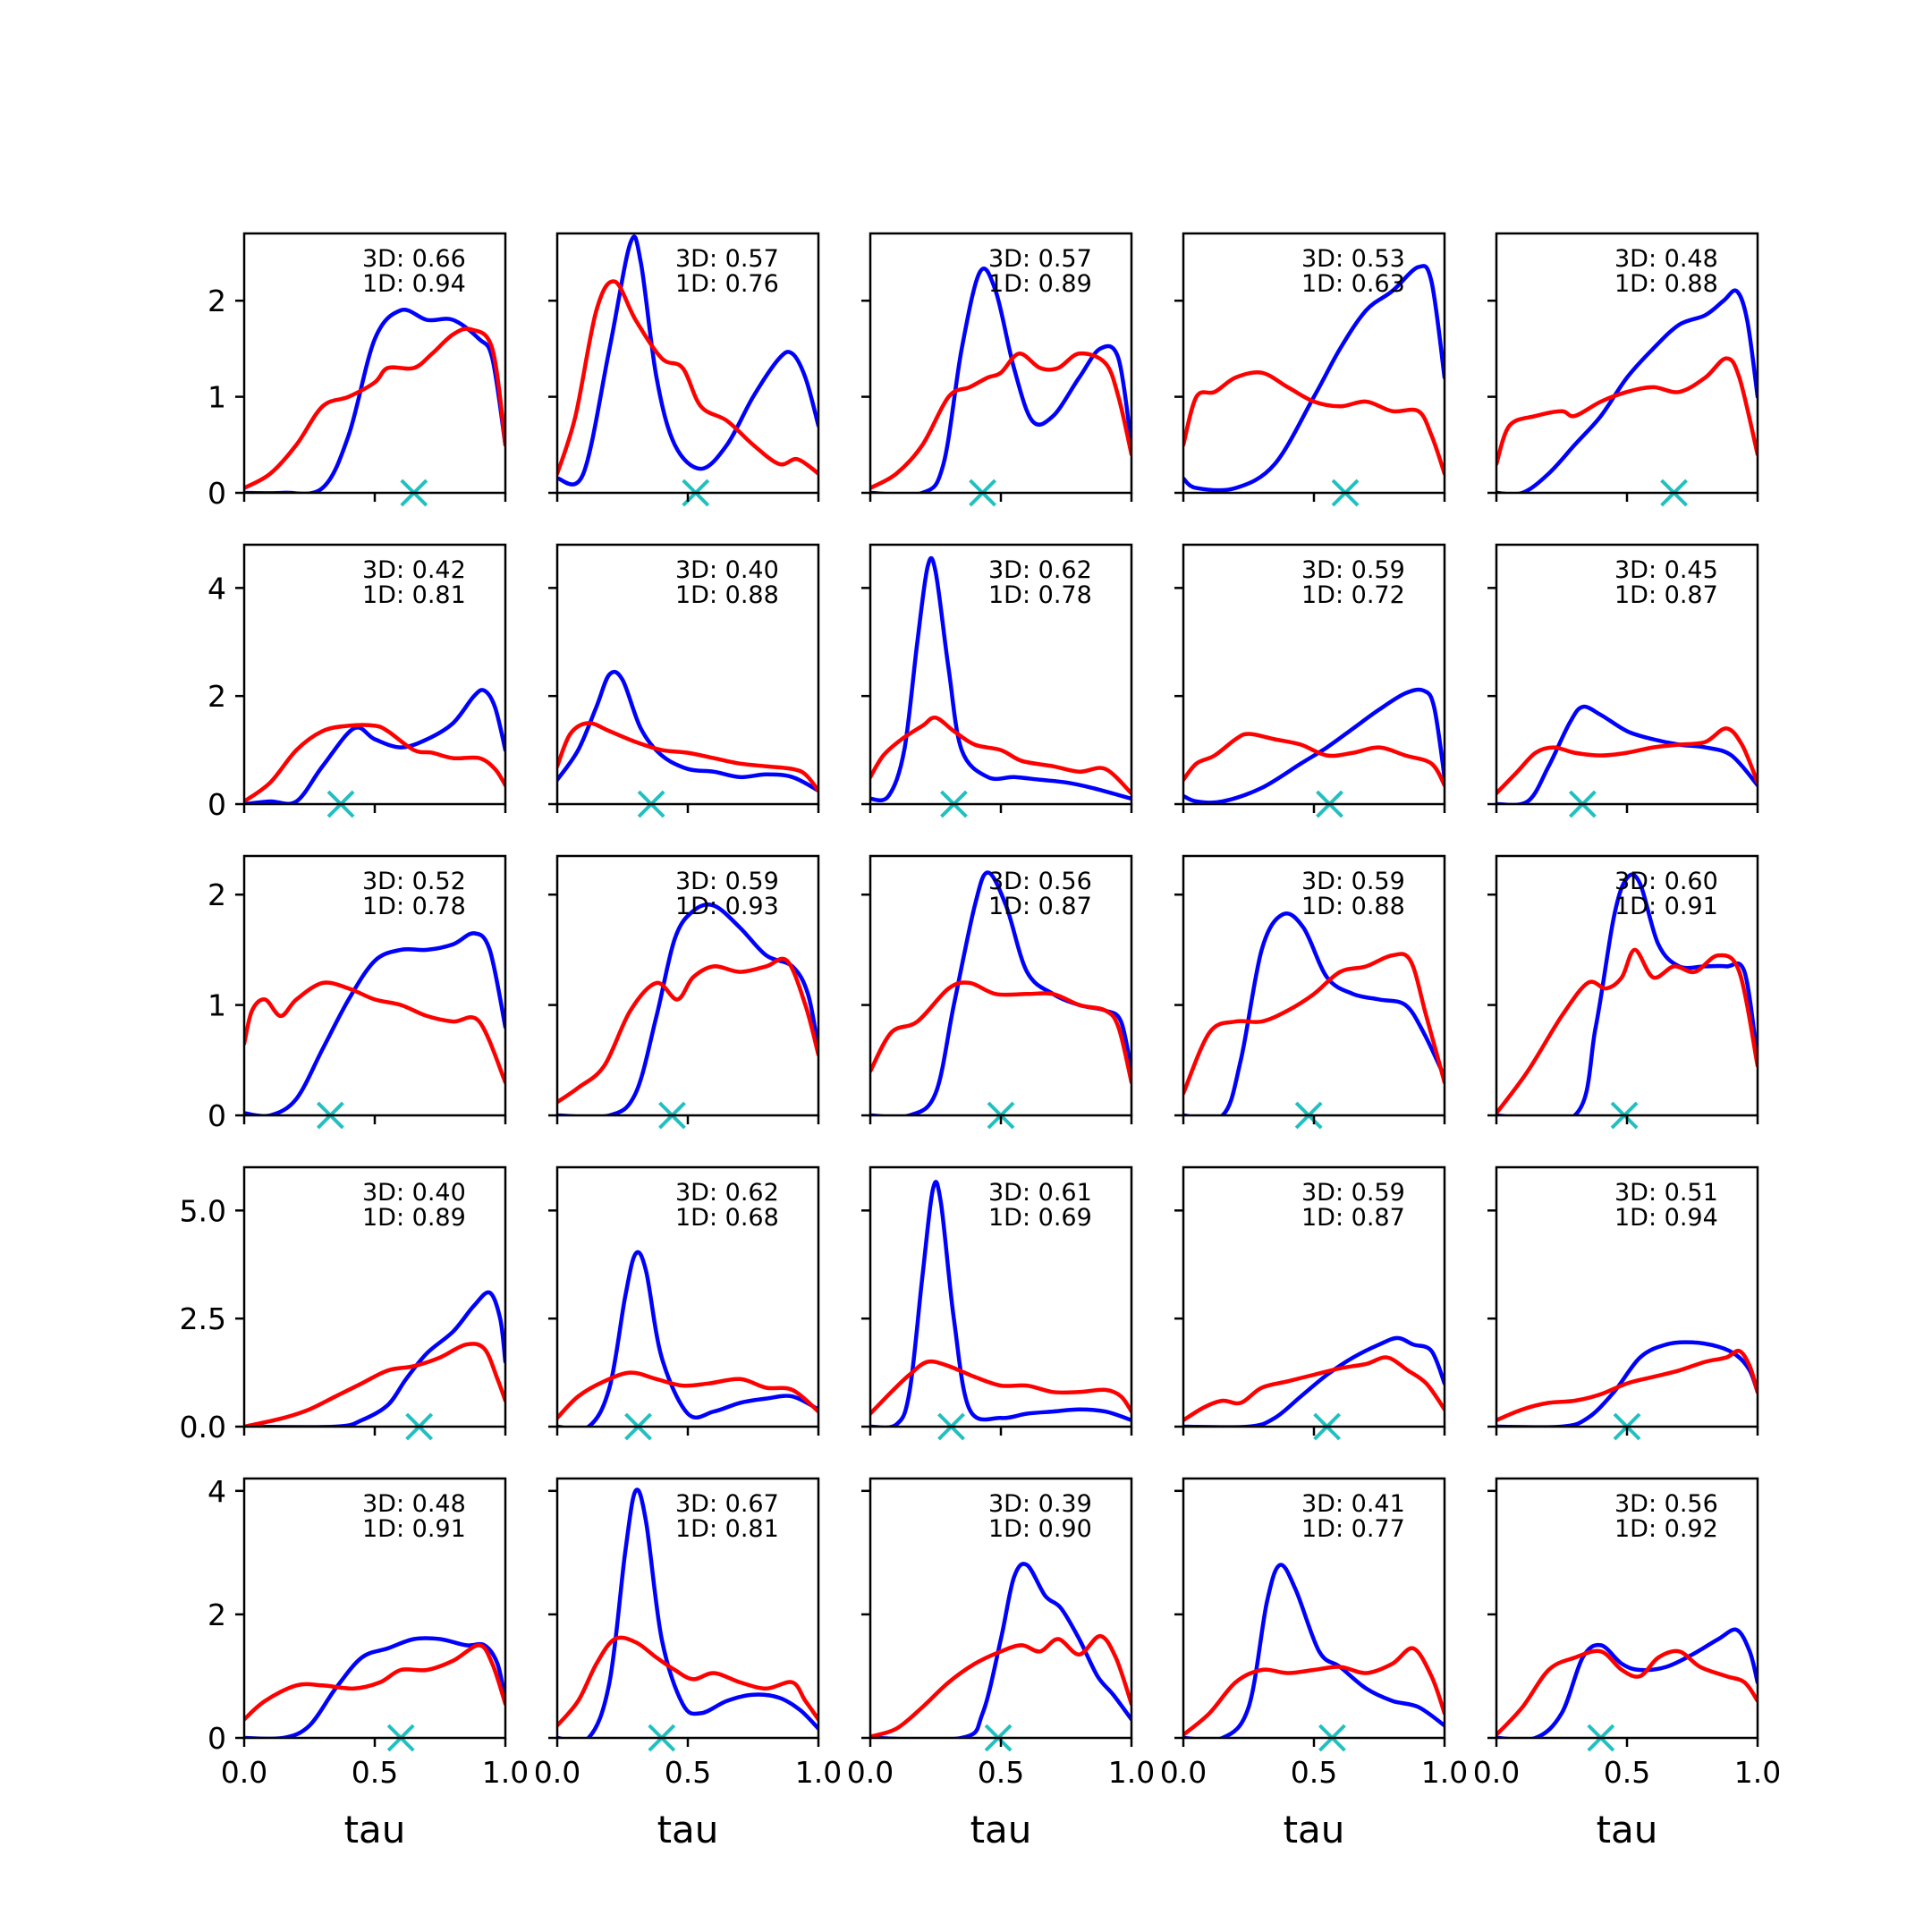  Describe the element at coordinates (727, 595) in the screenshot. I see `annotation-1d: 1D: 0.88` at that location.